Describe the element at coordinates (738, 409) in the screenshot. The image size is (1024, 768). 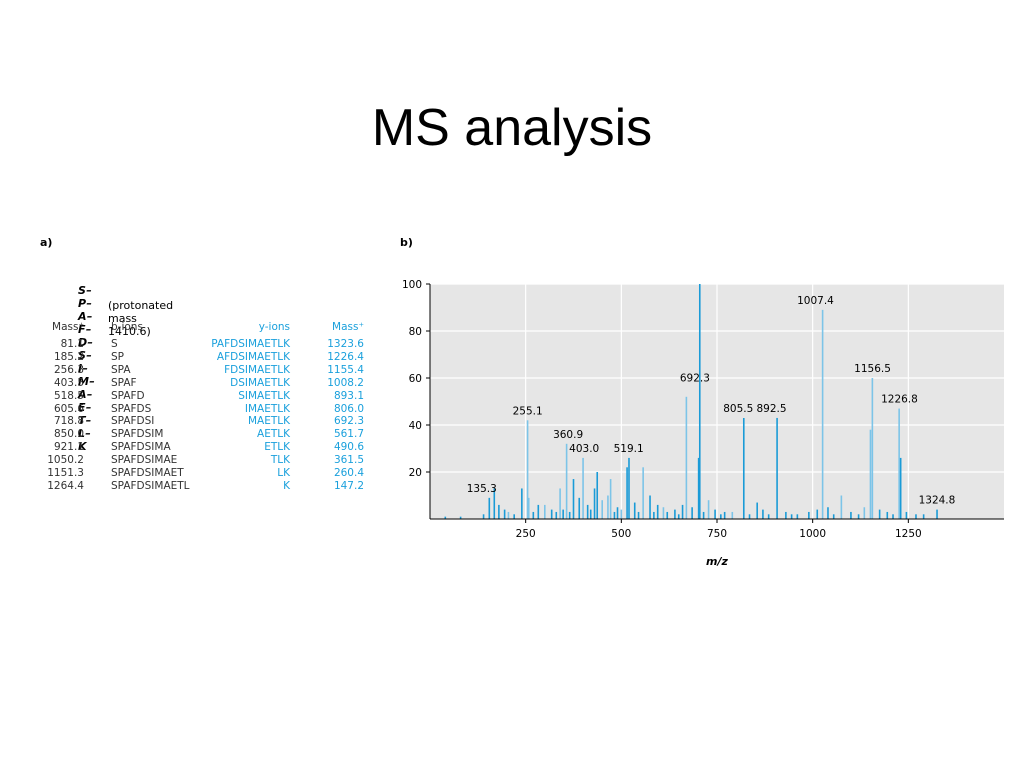
I see `peak-label: 805.5` at that location.